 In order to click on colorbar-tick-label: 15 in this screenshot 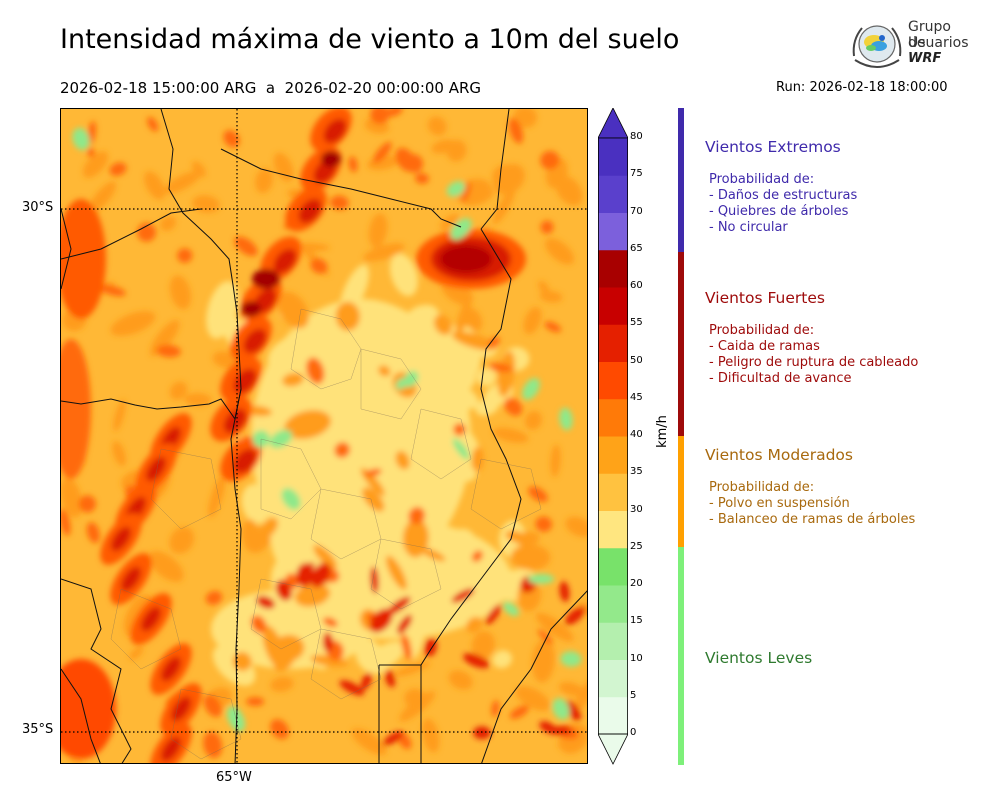, I will do `click(636, 621)`.